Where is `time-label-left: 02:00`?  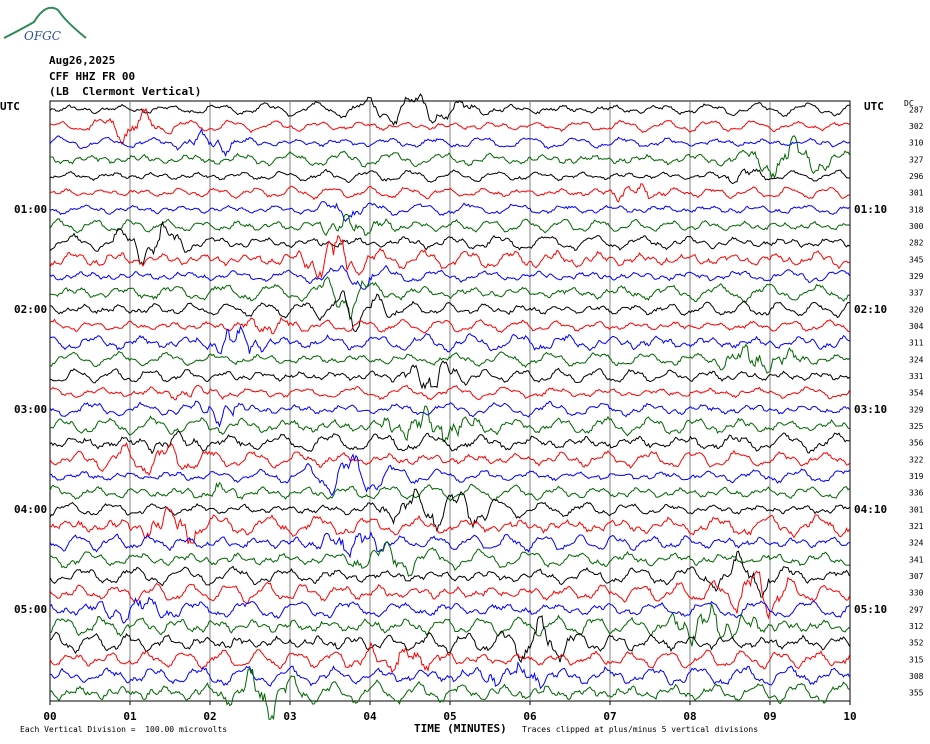
time-label-left: 02:00 is located at coordinates (31, 309).